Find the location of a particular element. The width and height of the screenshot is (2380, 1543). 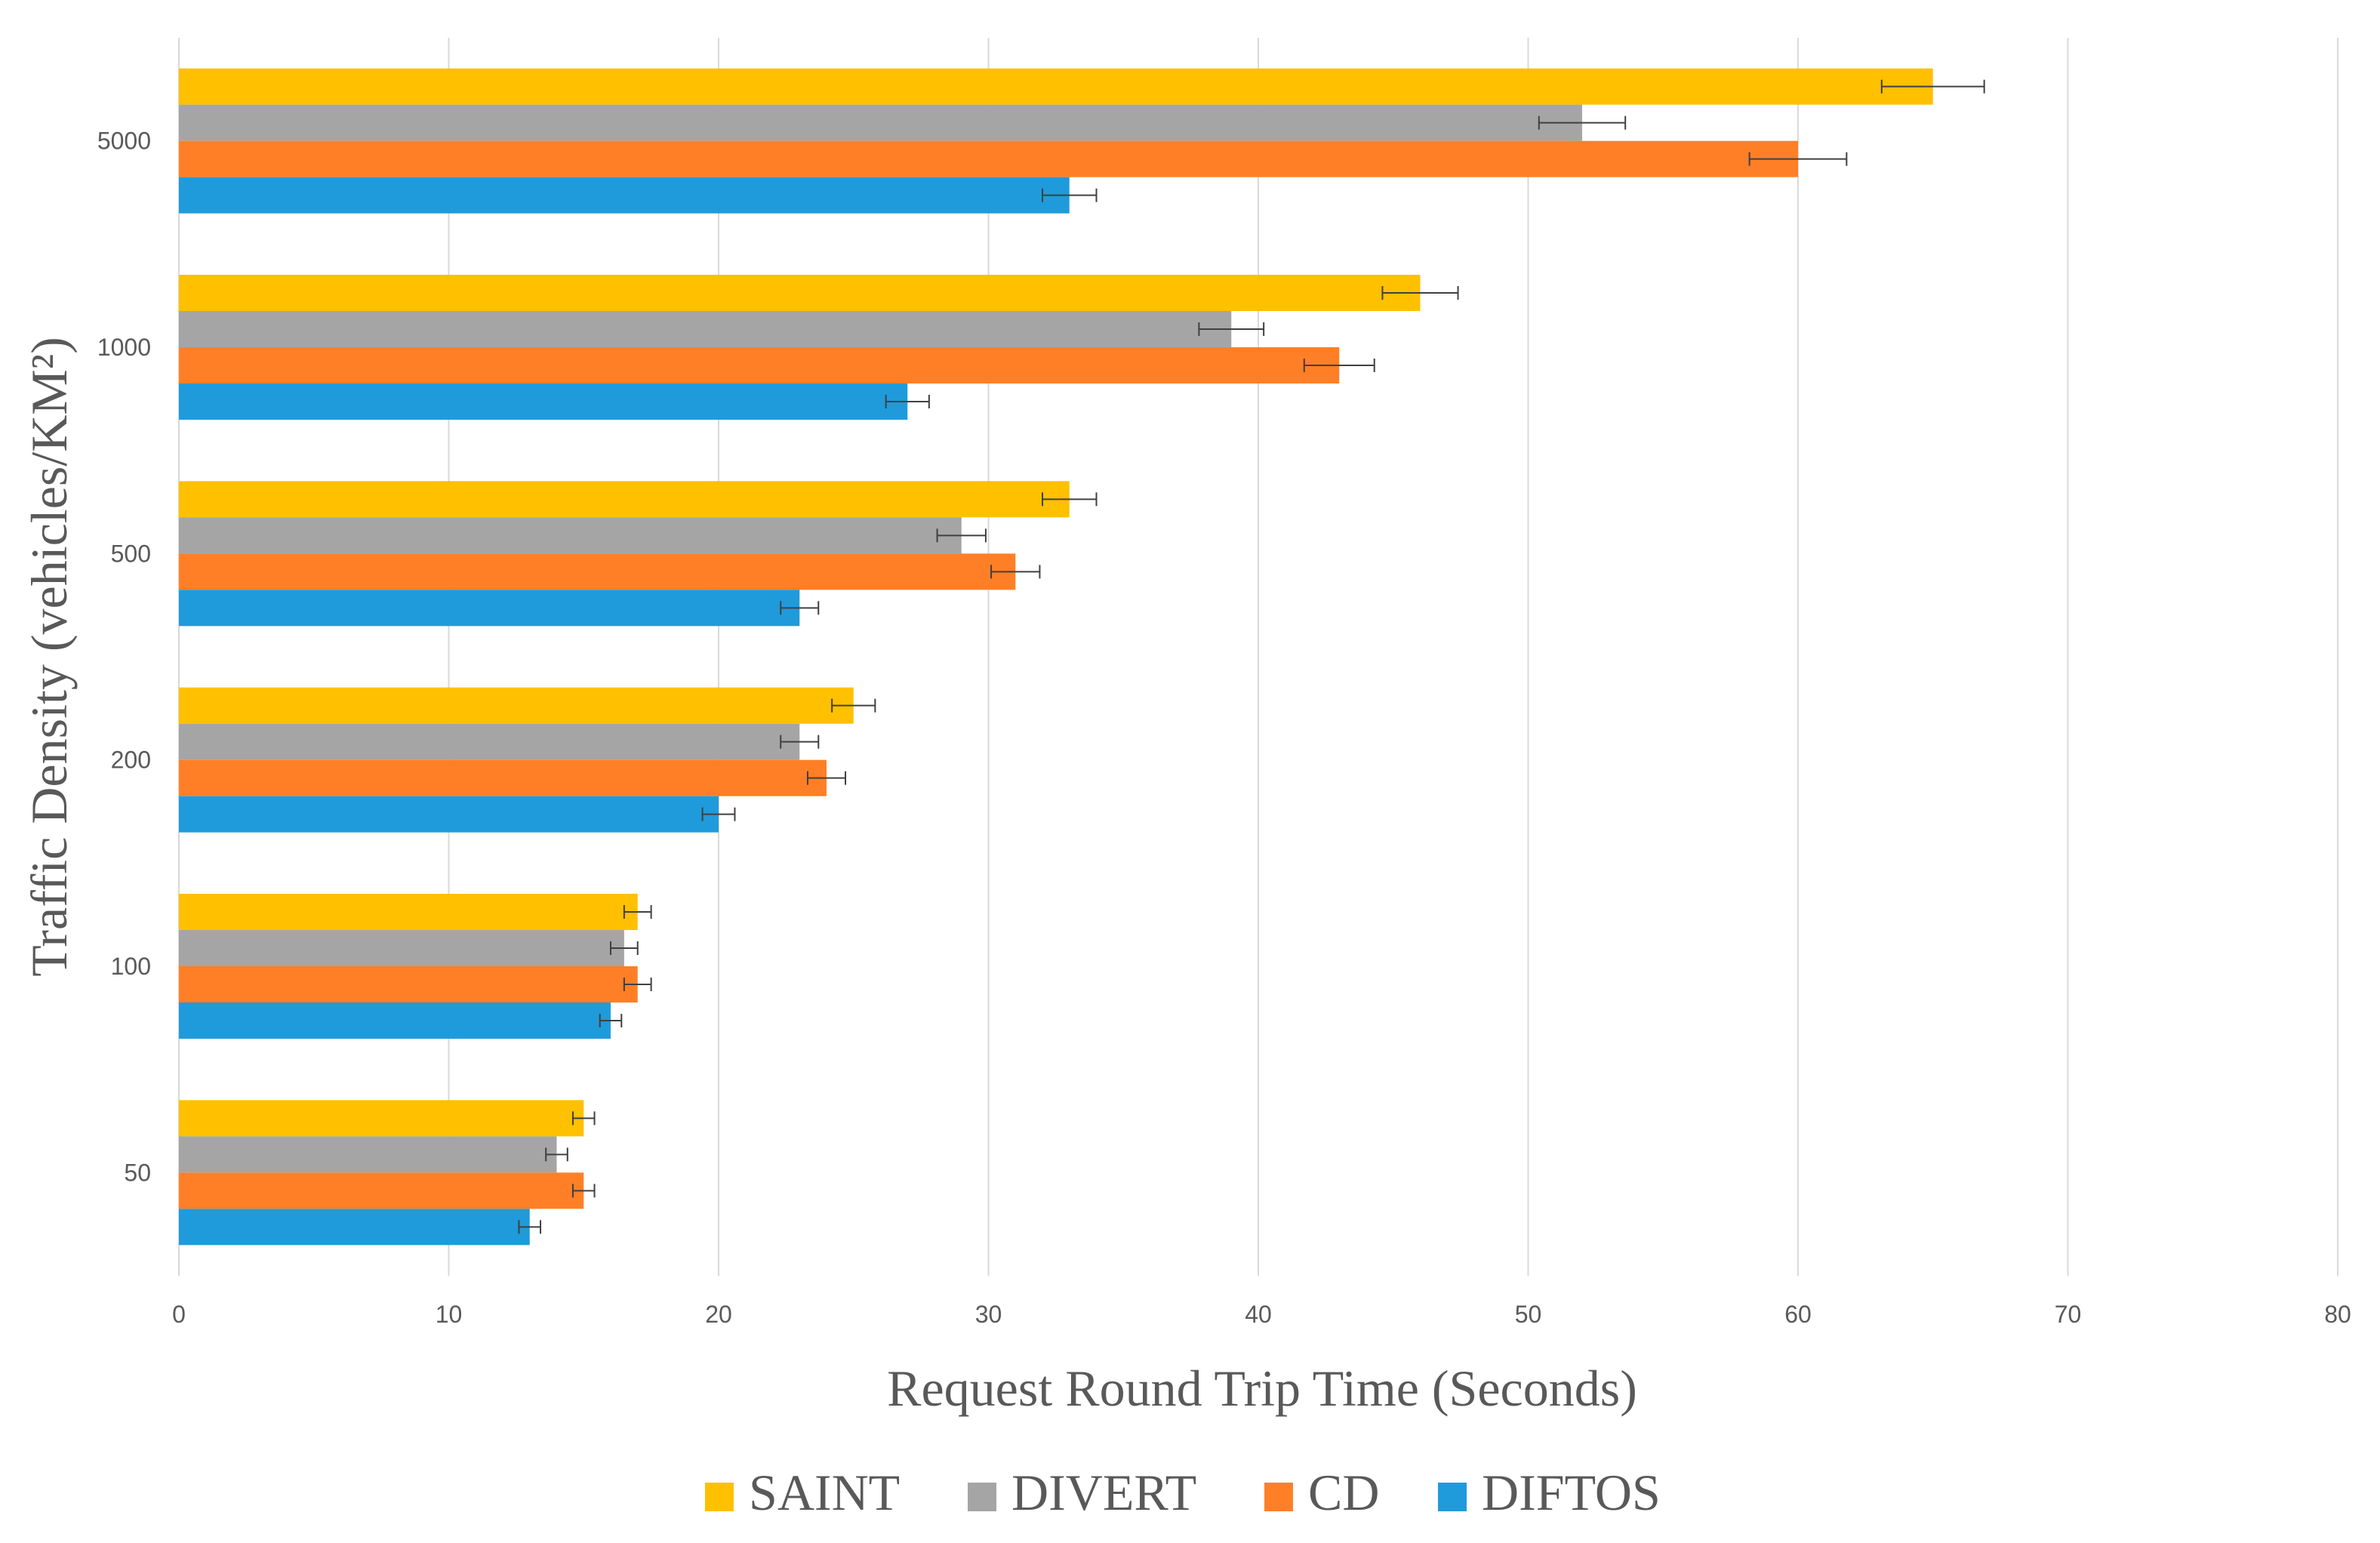

legend: SAINT DIVERT CD DIFTOS is located at coordinates (1183, 1492).